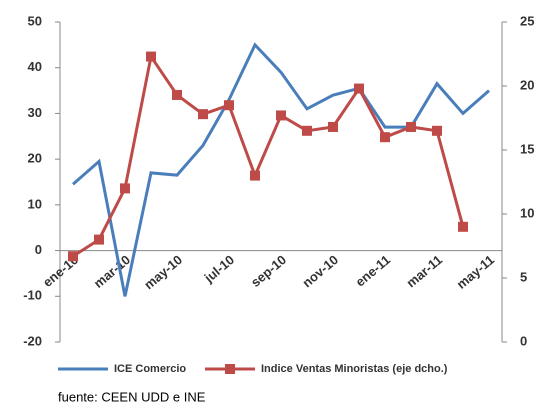 The image size is (545, 408). I want to click on legend-label: ICE Comercio, so click(150, 369).